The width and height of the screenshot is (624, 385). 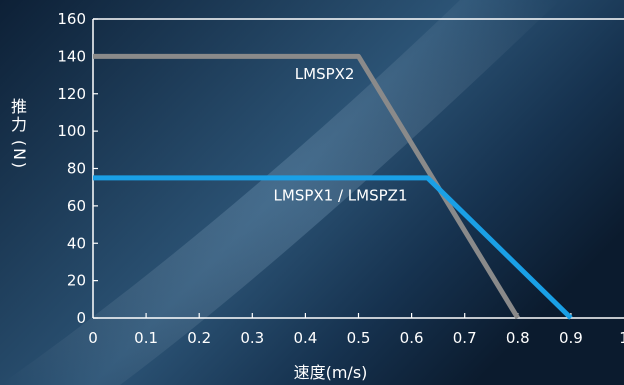 What do you see at coordinates (19, 165) in the screenshot?
I see `y-axis-title-char: )` at bounding box center [19, 165].